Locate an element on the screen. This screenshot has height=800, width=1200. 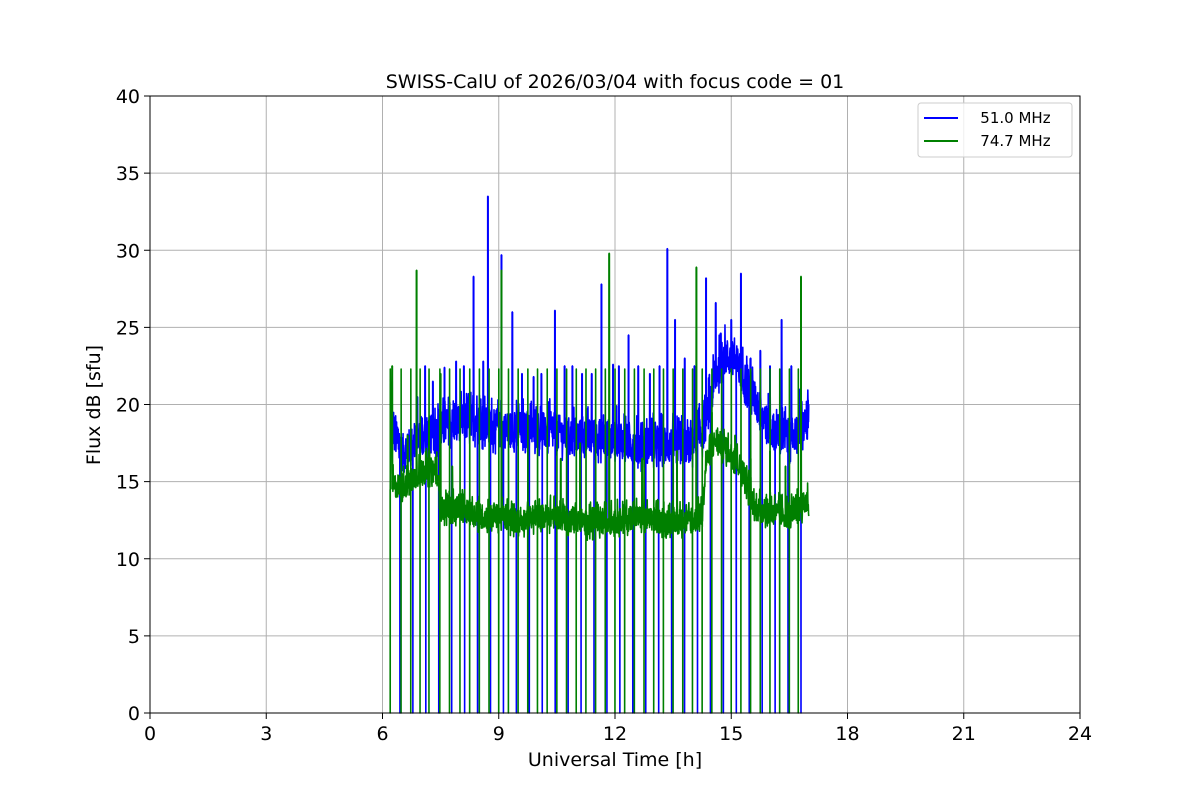
x-tick-label: 24 is located at coordinates (1080, 734).